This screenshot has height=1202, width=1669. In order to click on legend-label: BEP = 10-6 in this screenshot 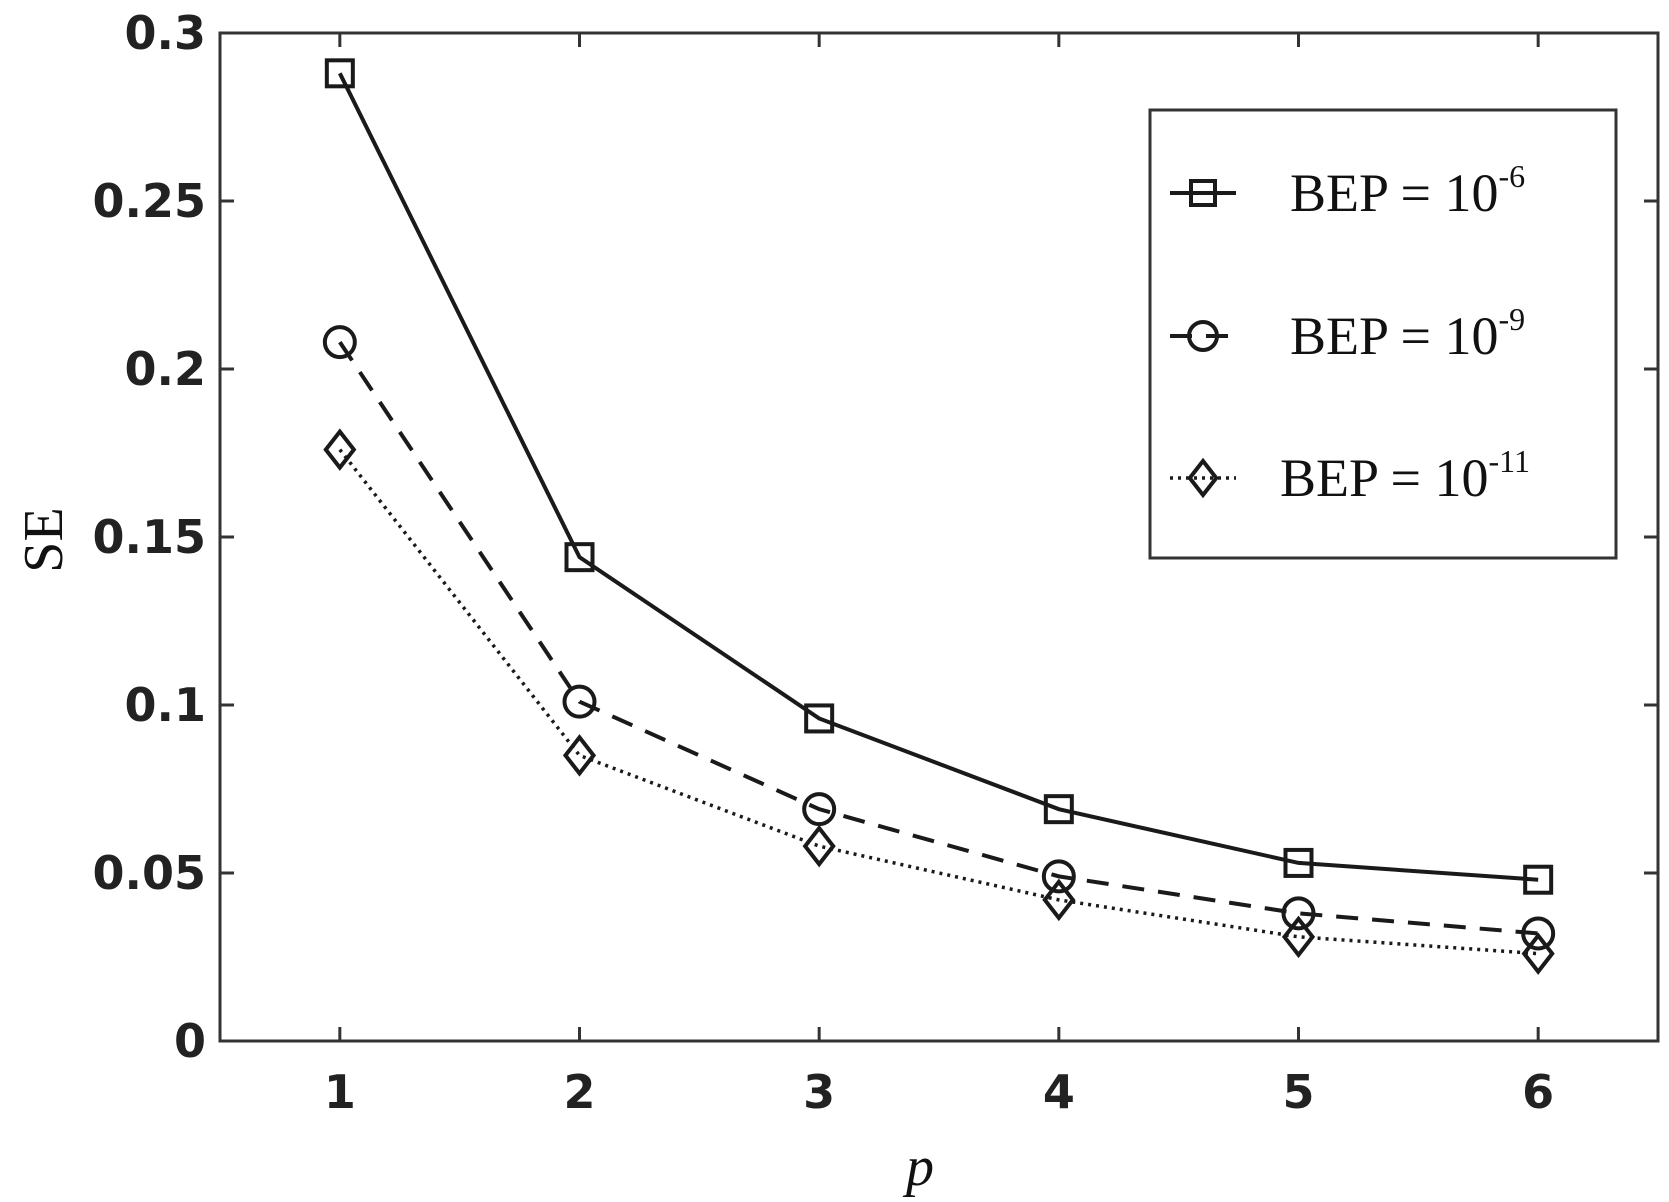, I will do `click(1407, 190)`.